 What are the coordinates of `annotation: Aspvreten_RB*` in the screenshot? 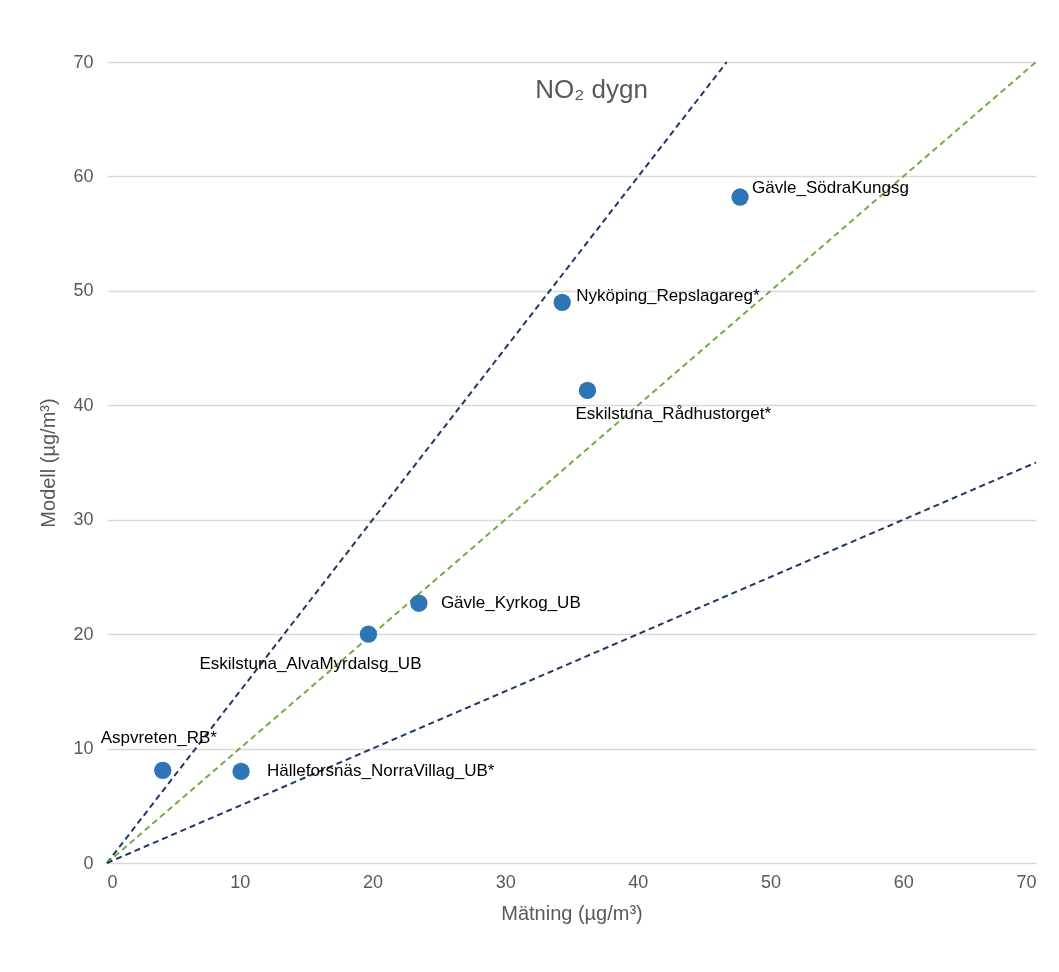 It's located at (159, 738).